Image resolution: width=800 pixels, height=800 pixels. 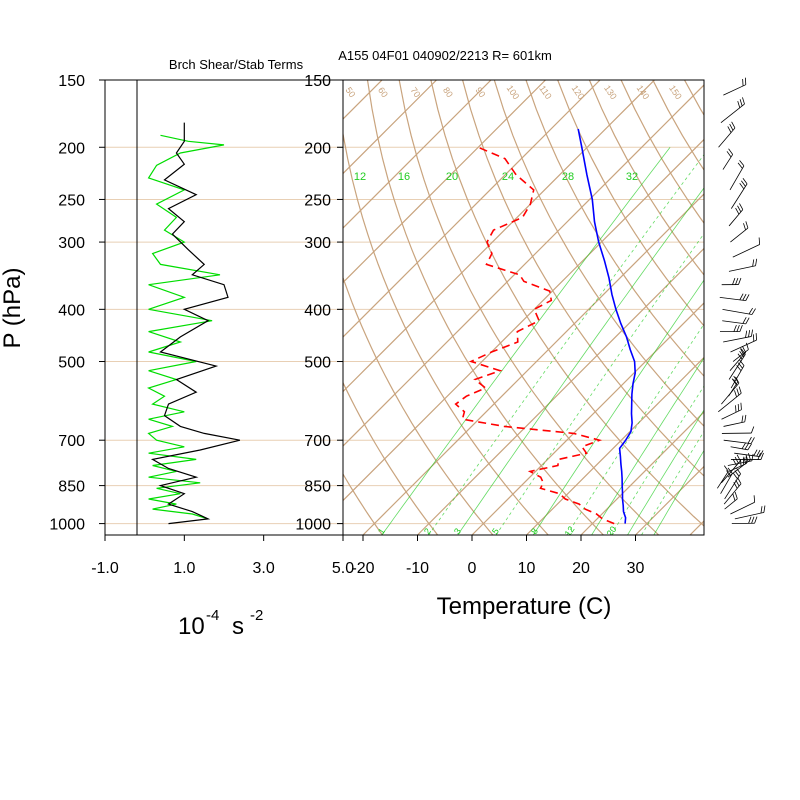 I want to click on skewt-x-tick-label: -20, so click(x=362, y=568).